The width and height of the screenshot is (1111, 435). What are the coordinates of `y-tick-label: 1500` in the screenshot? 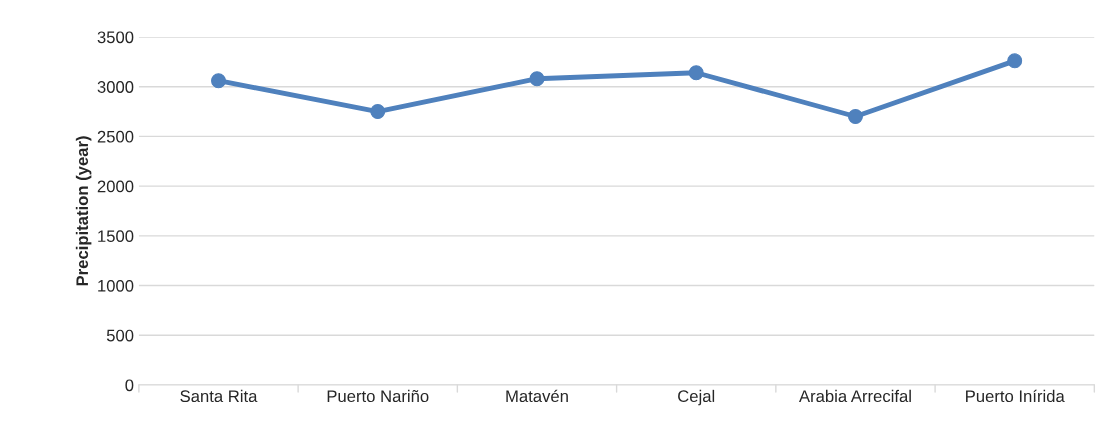 It's located at (116, 236).